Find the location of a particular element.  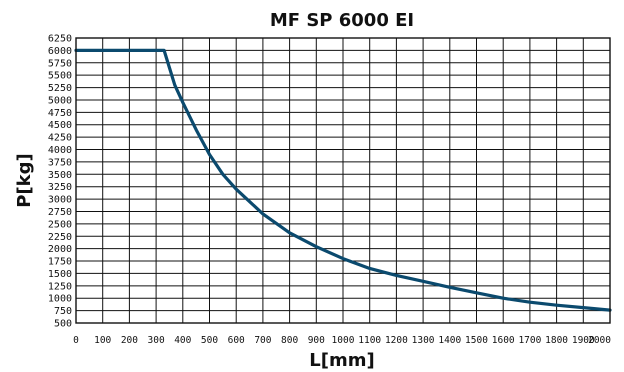

x-tick-label: 1500 is located at coordinates (476, 340).